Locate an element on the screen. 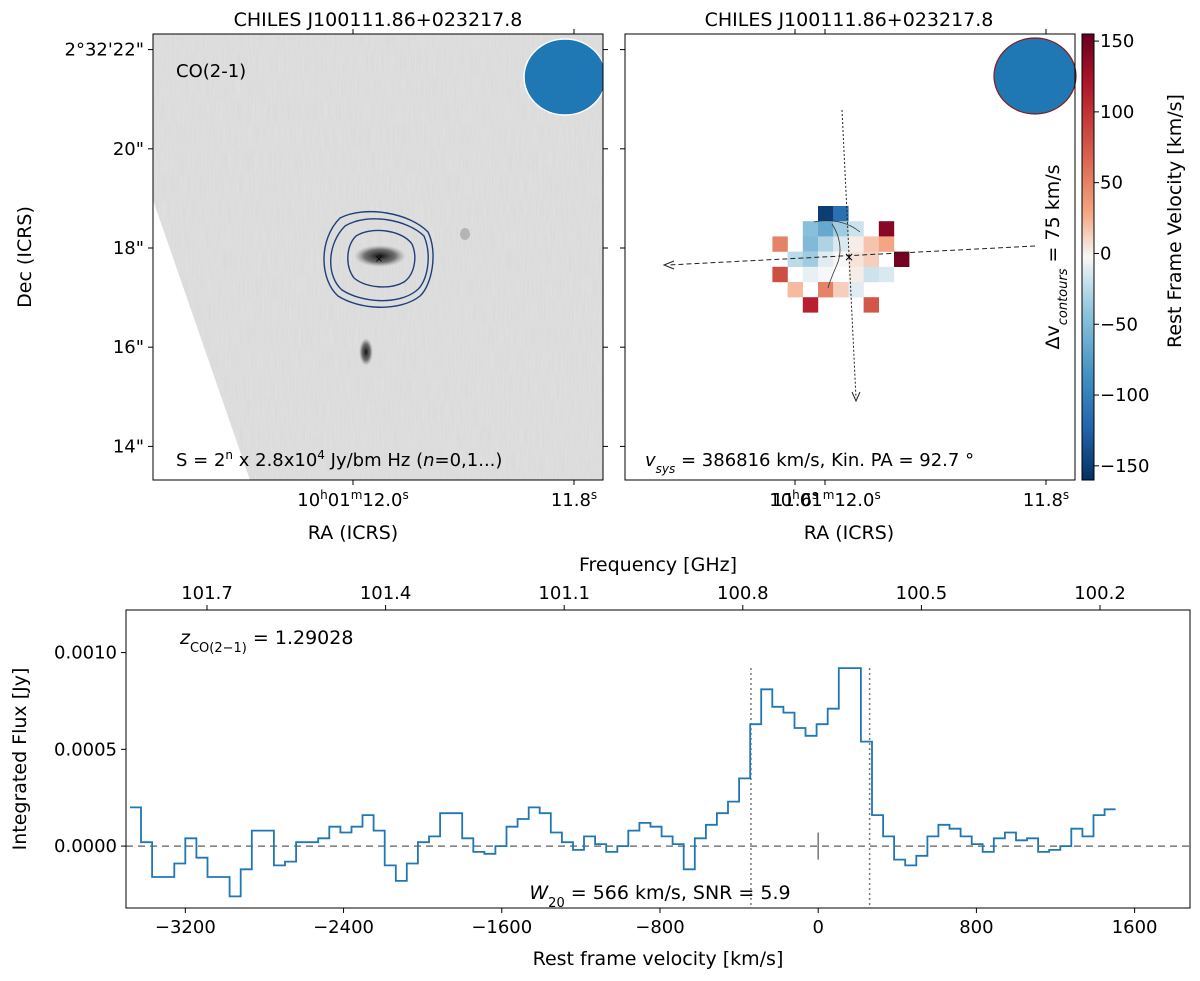 Image resolution: width=1200 pixels, height=981 pixels. flux-tick-label: 0.0010 is located at coordinates (85, 653).